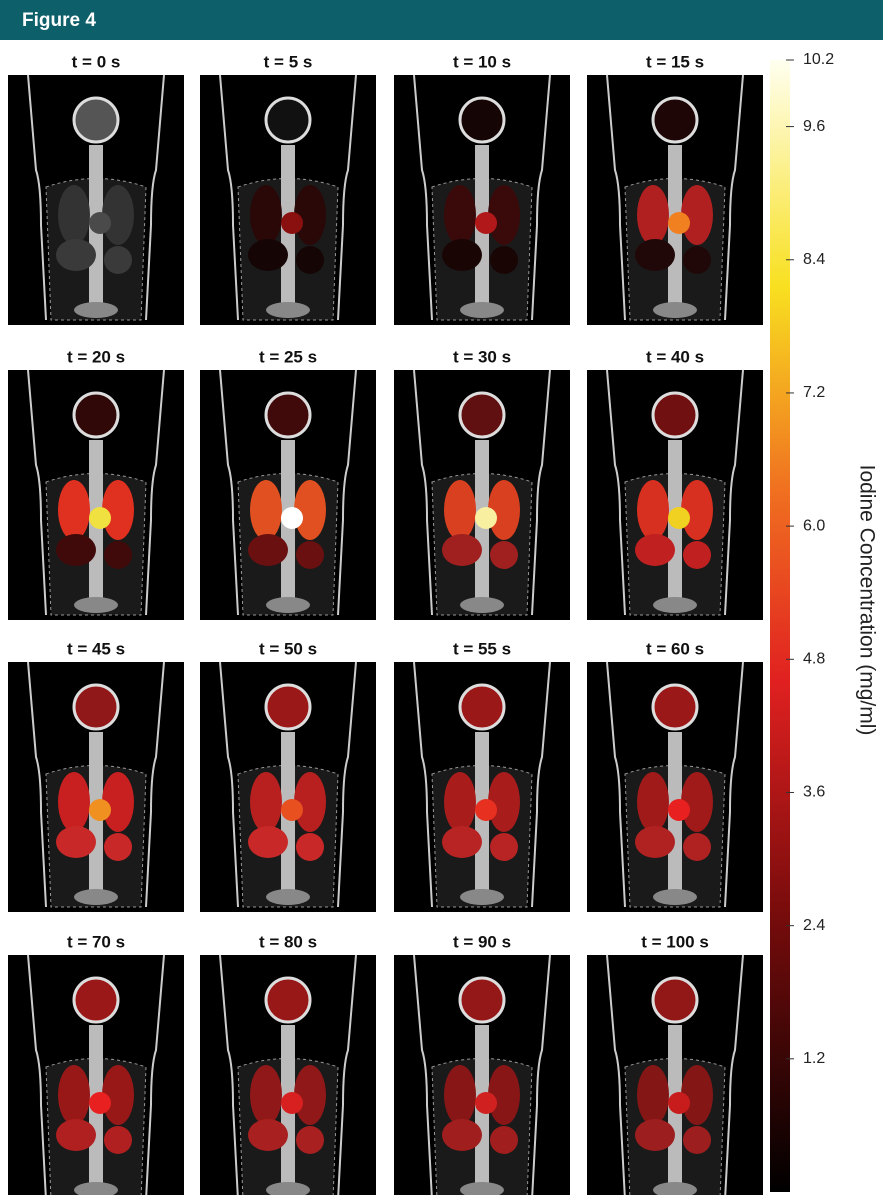 The width and height of the screenshot is (883, 1195). What do you see at coordinates (482, 356) in the screenshot?
I see `panel-label: t = 30 s` at bounding box center [482, 356].